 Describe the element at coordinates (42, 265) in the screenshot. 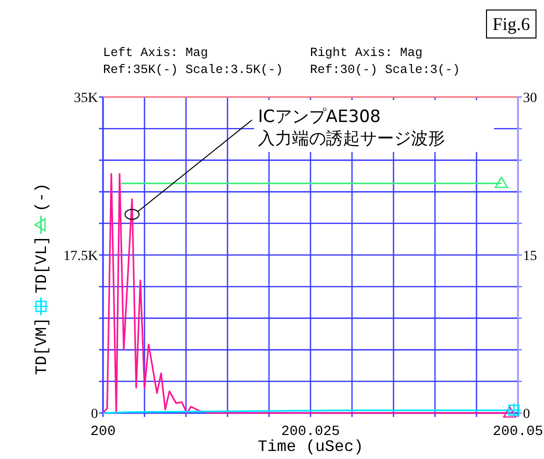

I see `legend-label: TD[VL]` at that location.